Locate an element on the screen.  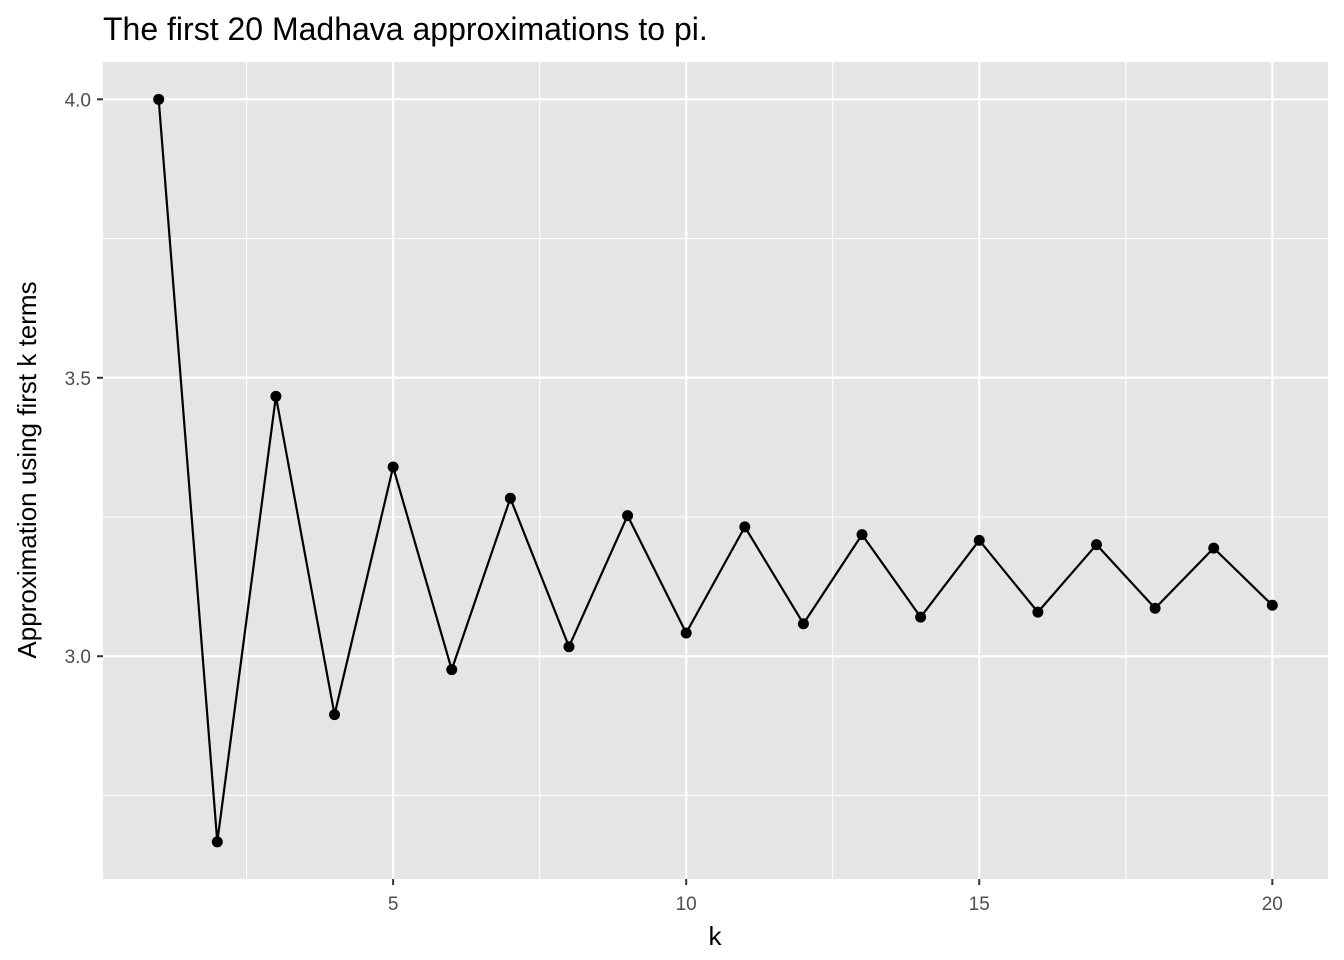
y-tick-label: 4.0 is located at coordinates (78, 100).